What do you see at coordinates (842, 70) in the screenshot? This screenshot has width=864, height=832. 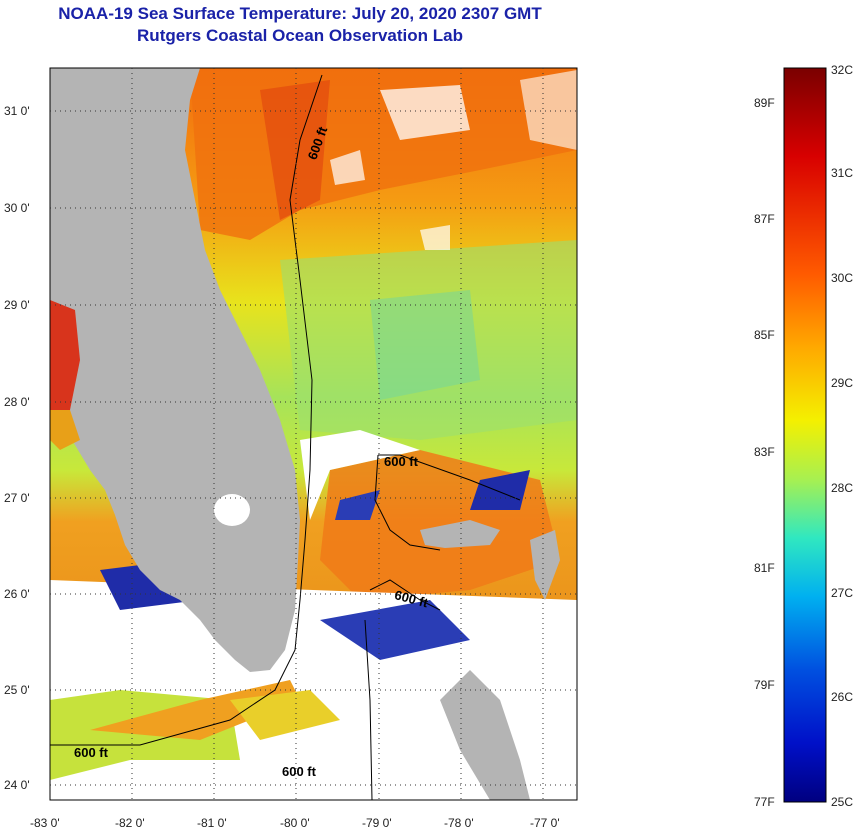 I see `colorbar-celsius-label: 32C` at bounding box center [842, 70].